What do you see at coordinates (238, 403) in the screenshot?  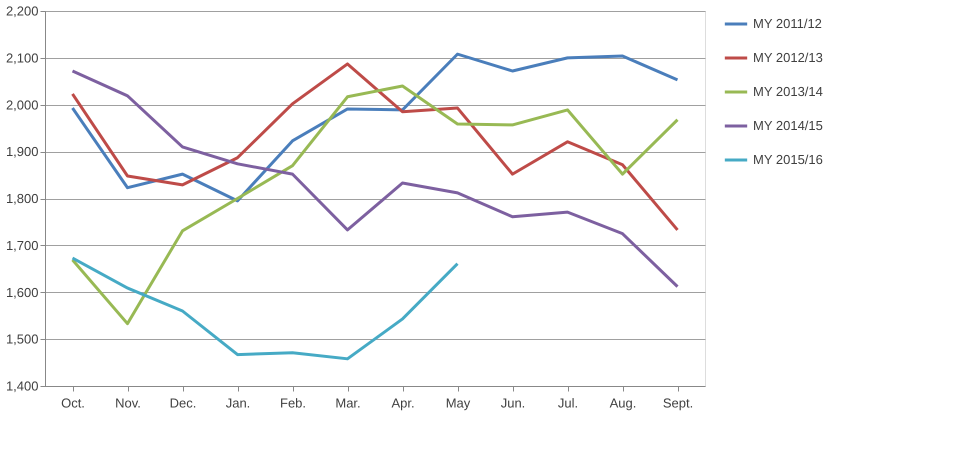 I see `x-tick-label: Jan.` at bounding box center [238, 403].